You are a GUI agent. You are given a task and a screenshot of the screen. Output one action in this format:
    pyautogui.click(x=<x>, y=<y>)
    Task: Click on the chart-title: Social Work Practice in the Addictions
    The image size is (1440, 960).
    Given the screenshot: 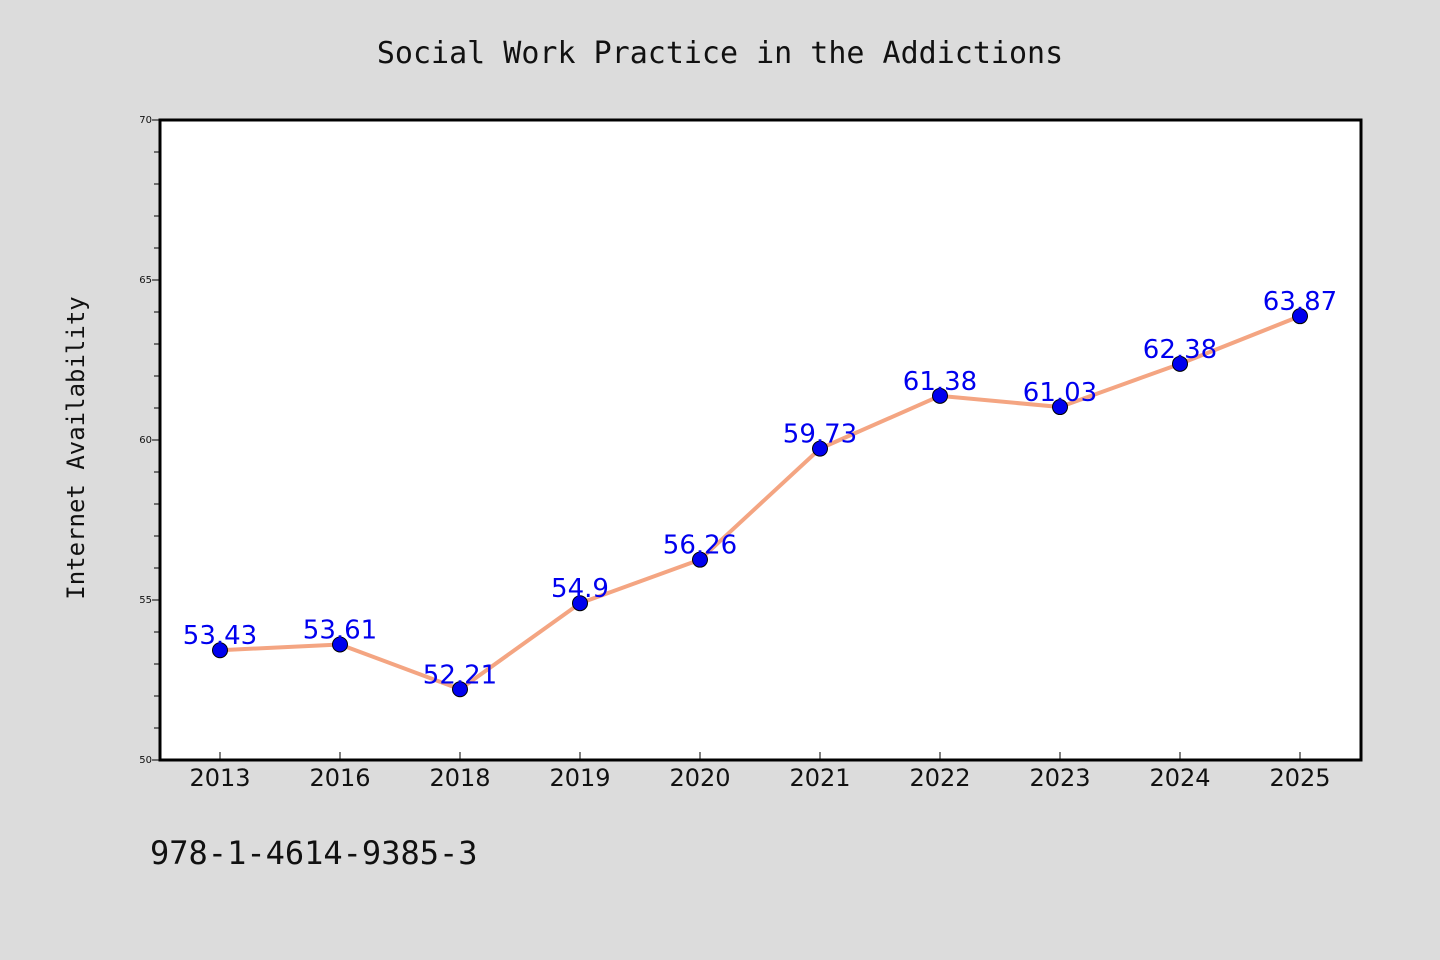 What is the action you would take?
    pyautogui.click(x=720, y=53)
    